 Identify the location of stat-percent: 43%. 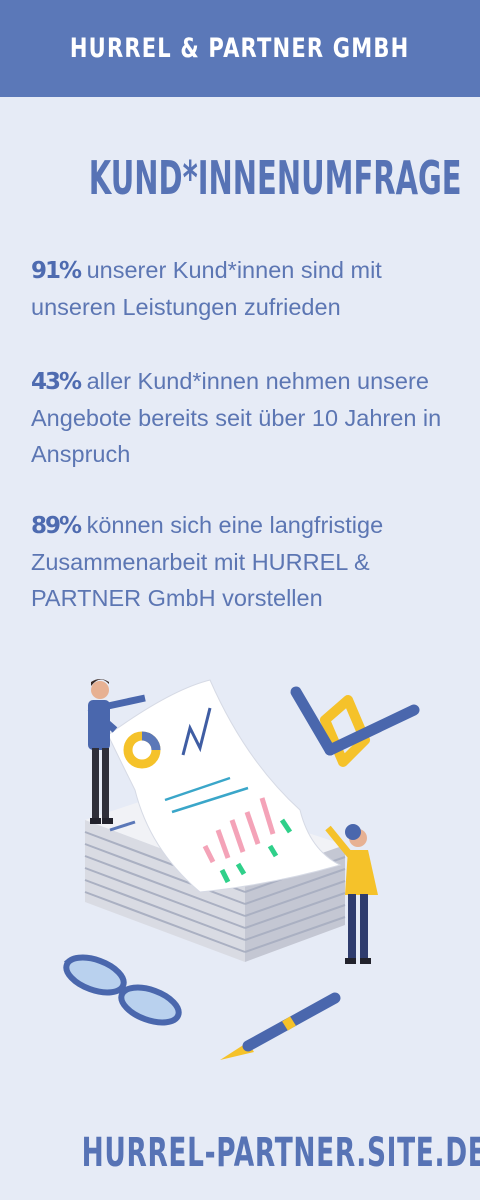
(56, 382).